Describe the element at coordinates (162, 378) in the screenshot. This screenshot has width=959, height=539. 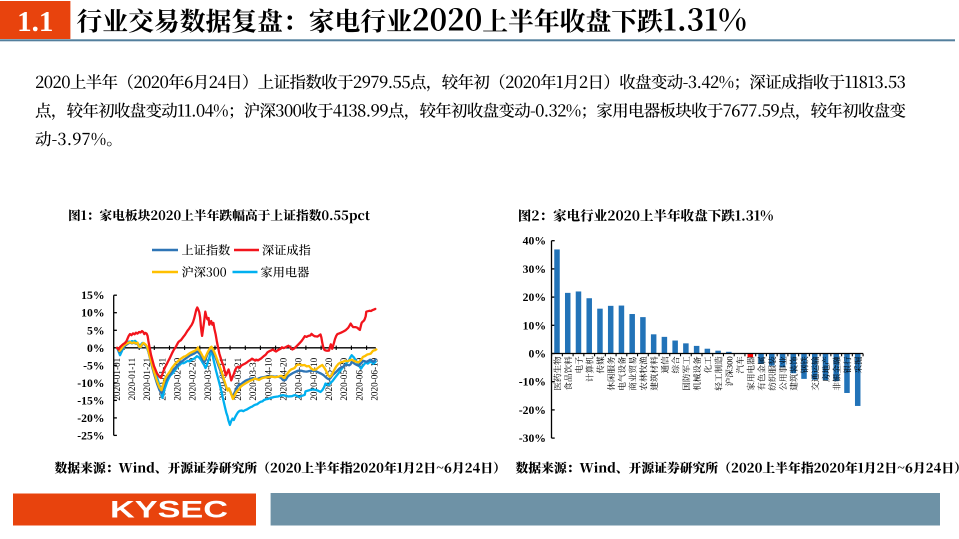
I see `svg-text: 2020-01-31` at that location.